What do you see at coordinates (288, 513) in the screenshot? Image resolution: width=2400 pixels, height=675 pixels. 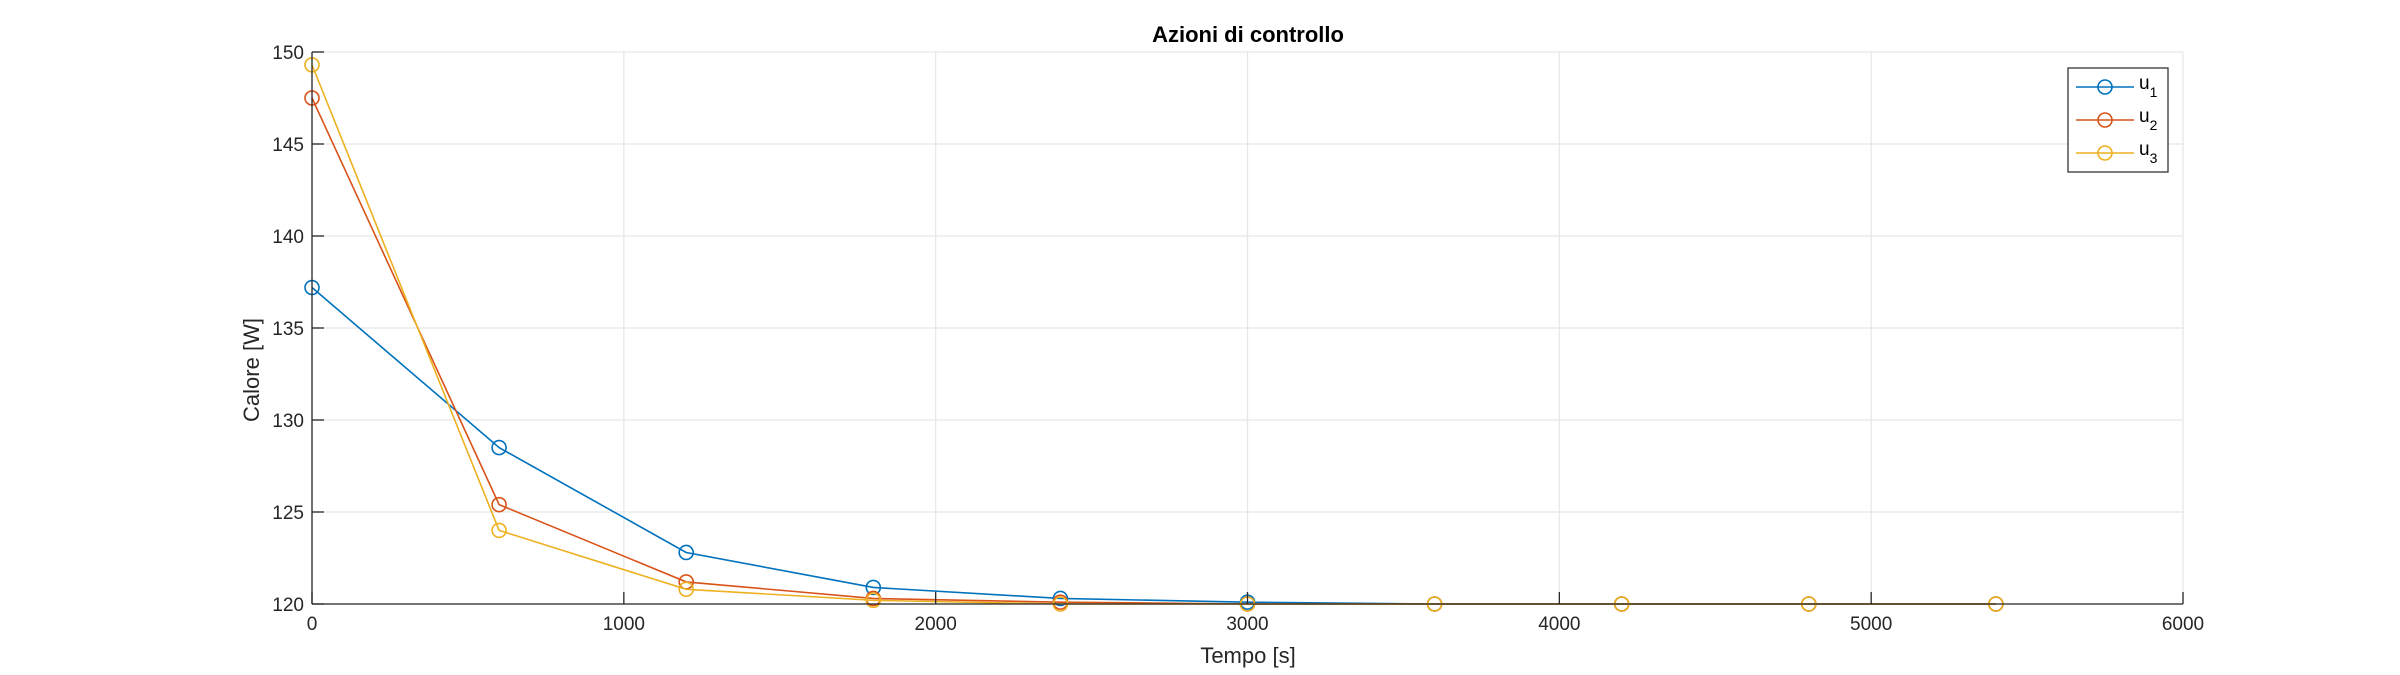 I see `y-tick-label: 125` at bounding box center [288, 513].